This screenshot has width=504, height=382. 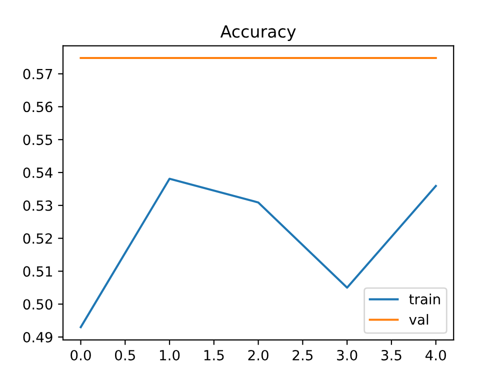 What do you see at coordinates (170, 355) in the screenshot?
I see `x-tick-label: 1.0` at bounding box center [170, 355].